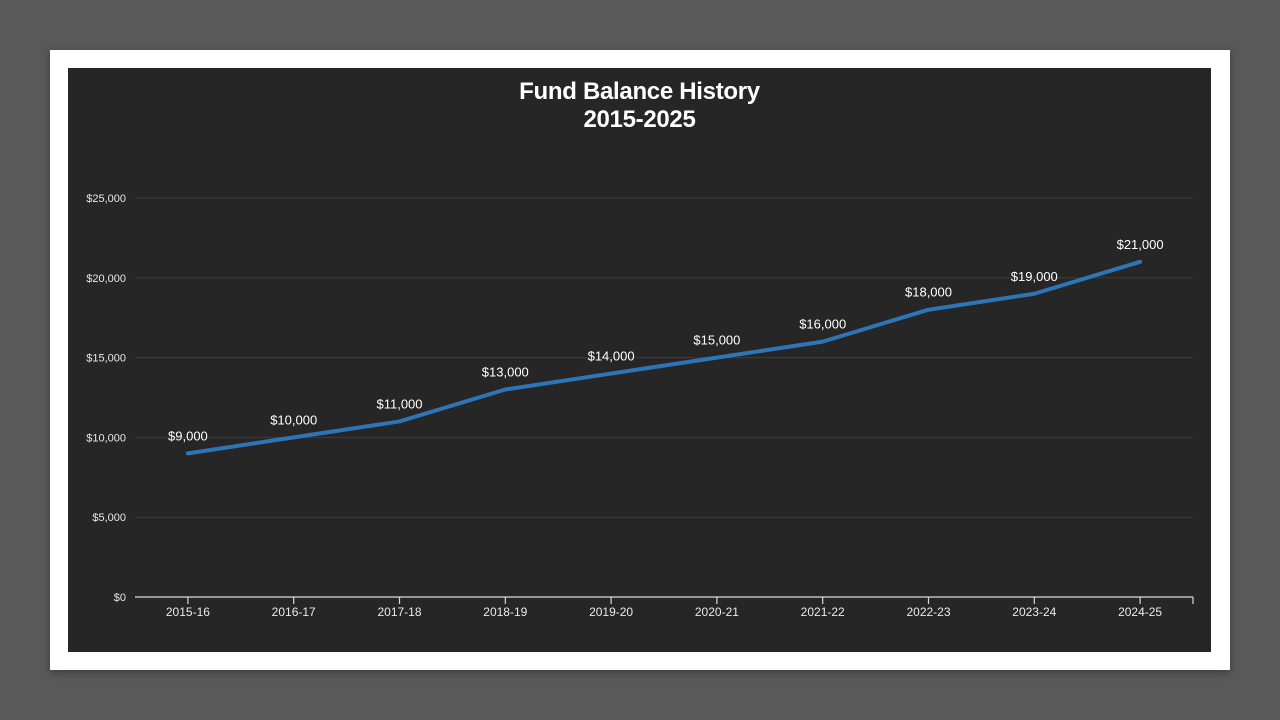 This screenshot has width=1280, height=720. Describe the element at coordinates (639, 91) in the screenshot. I see `chart-title: Fund Balance History` at that location.